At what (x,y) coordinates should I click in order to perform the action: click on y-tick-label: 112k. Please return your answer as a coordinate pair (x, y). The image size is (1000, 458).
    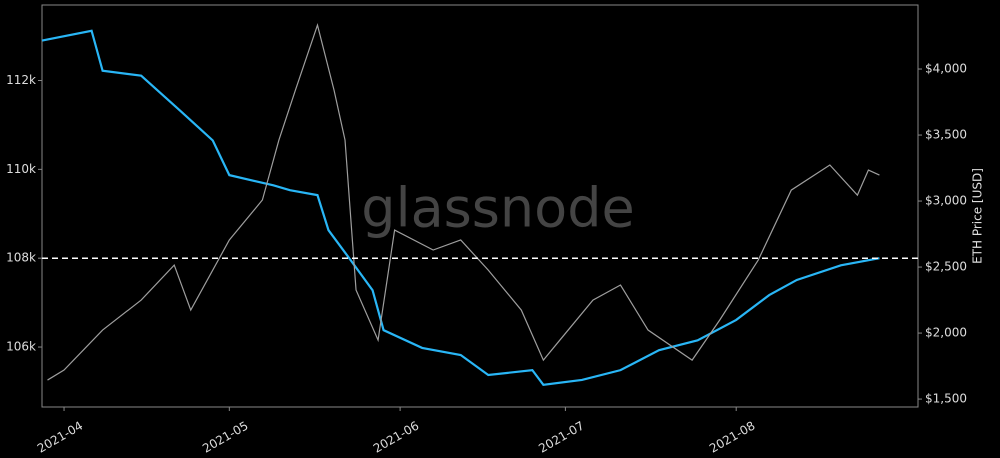
    Looking at the image, I should click on (21, 80).